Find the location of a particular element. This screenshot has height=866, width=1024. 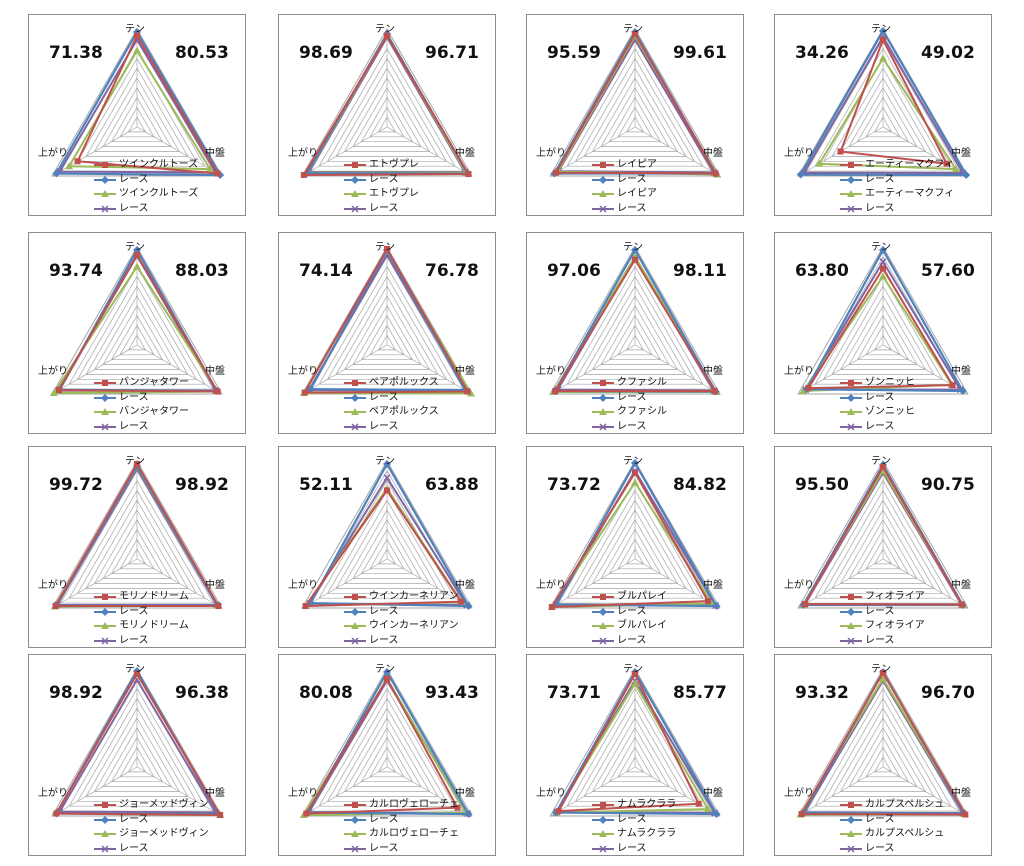

legend-label: カルロヴェローチェ is located at coordinates (414, 833).